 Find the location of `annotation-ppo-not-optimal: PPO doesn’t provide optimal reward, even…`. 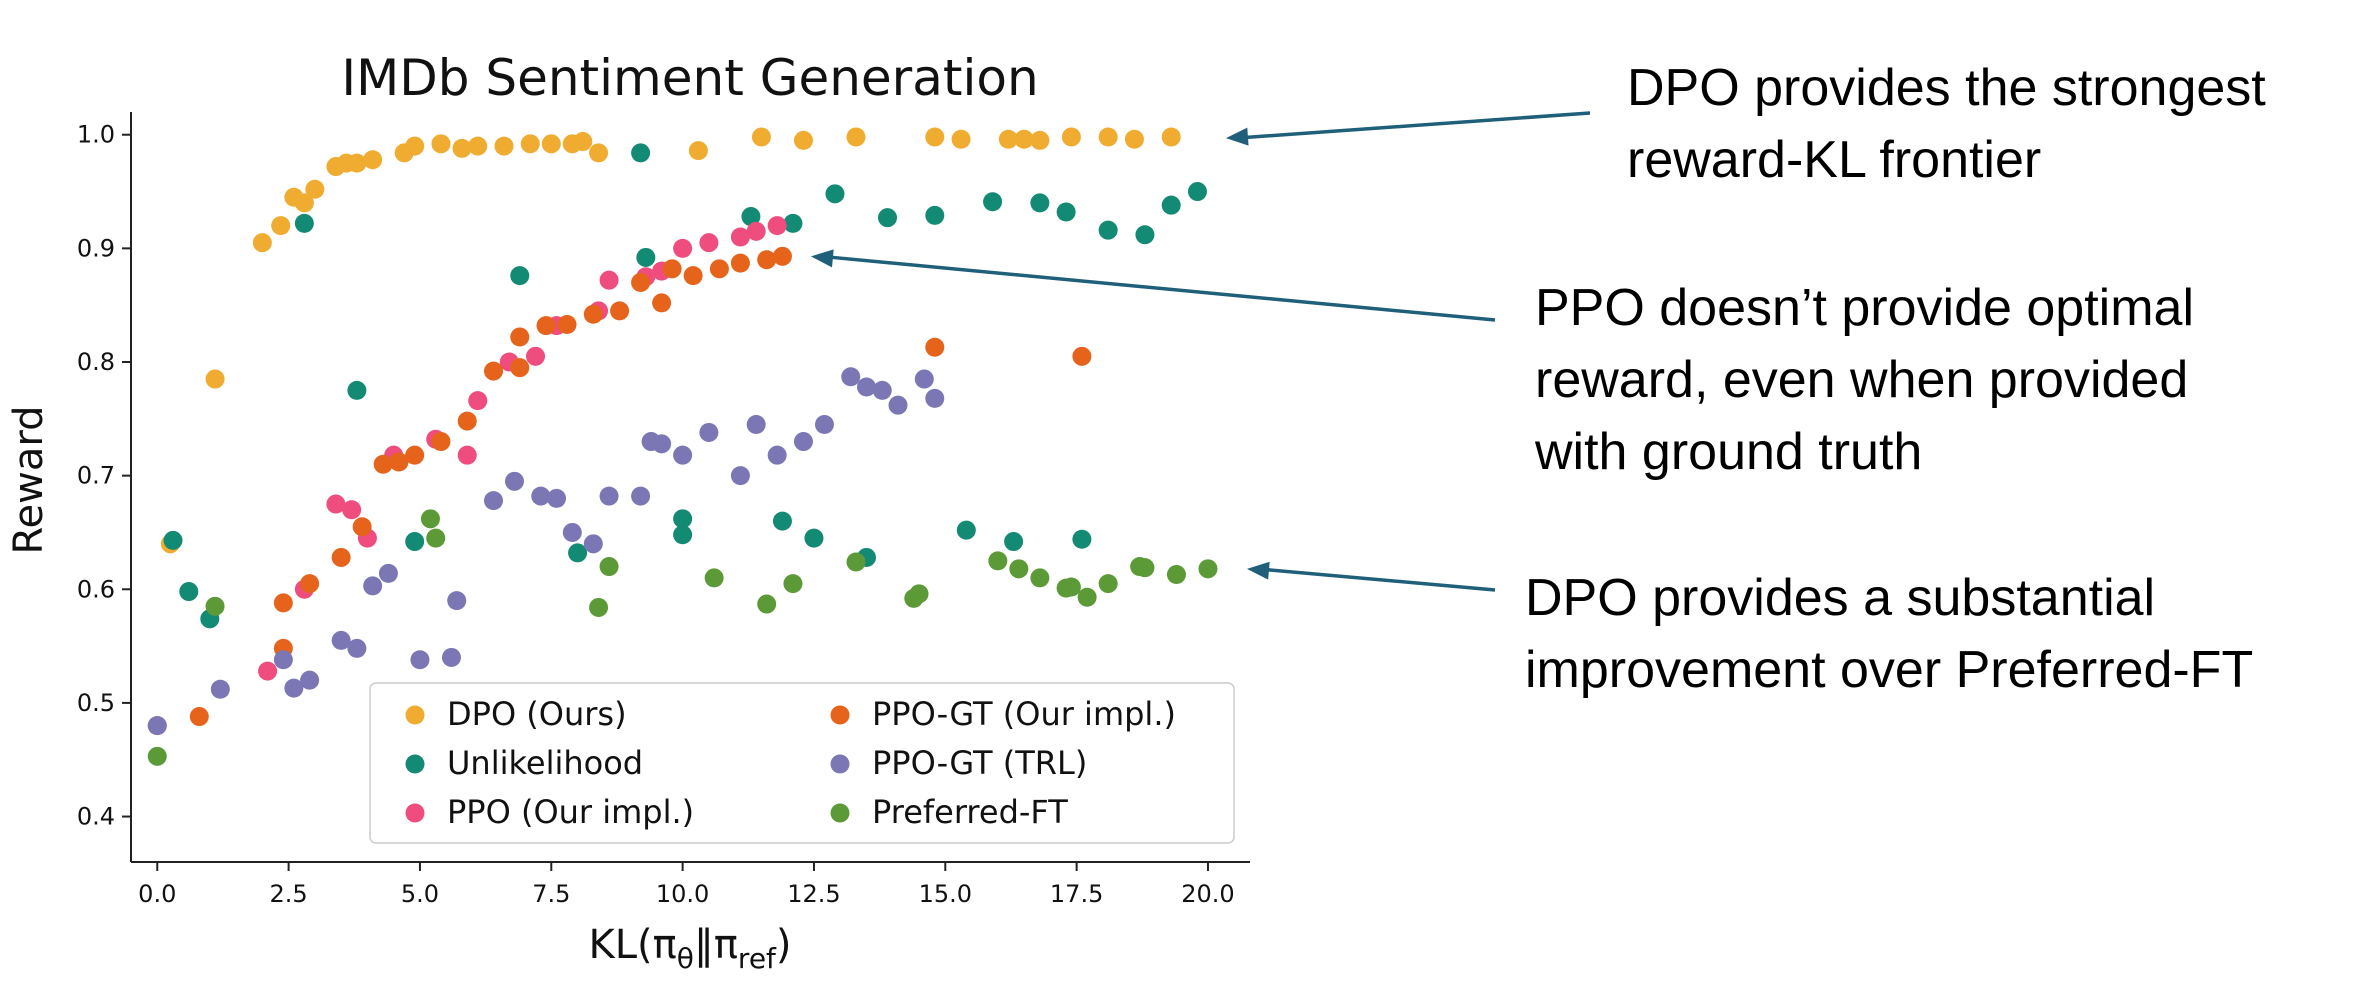

annotation-ppo-not-optimal: PPO doesn’t provide optimal reward, even… is located at coordinates (1865, 380).